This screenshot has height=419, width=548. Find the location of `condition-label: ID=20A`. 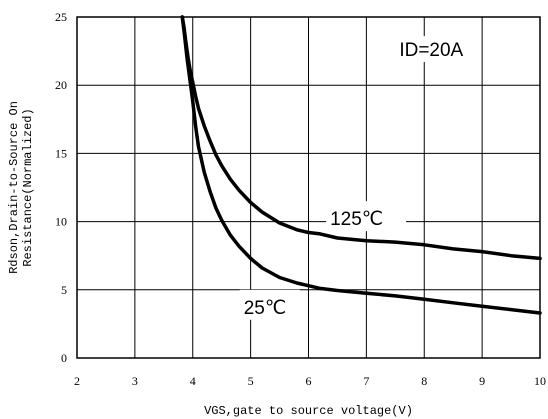

condition-label: ID=20A is located at coordinates (431, 50).